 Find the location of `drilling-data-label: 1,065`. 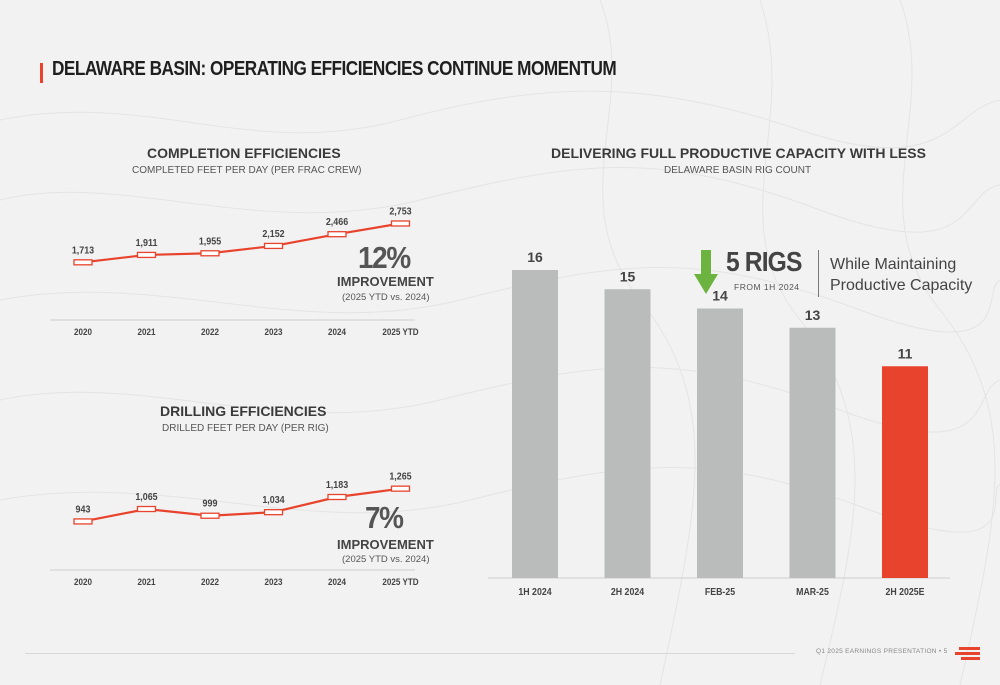

drilling-data-label: 1,065 is located at coordinates (146, 497).